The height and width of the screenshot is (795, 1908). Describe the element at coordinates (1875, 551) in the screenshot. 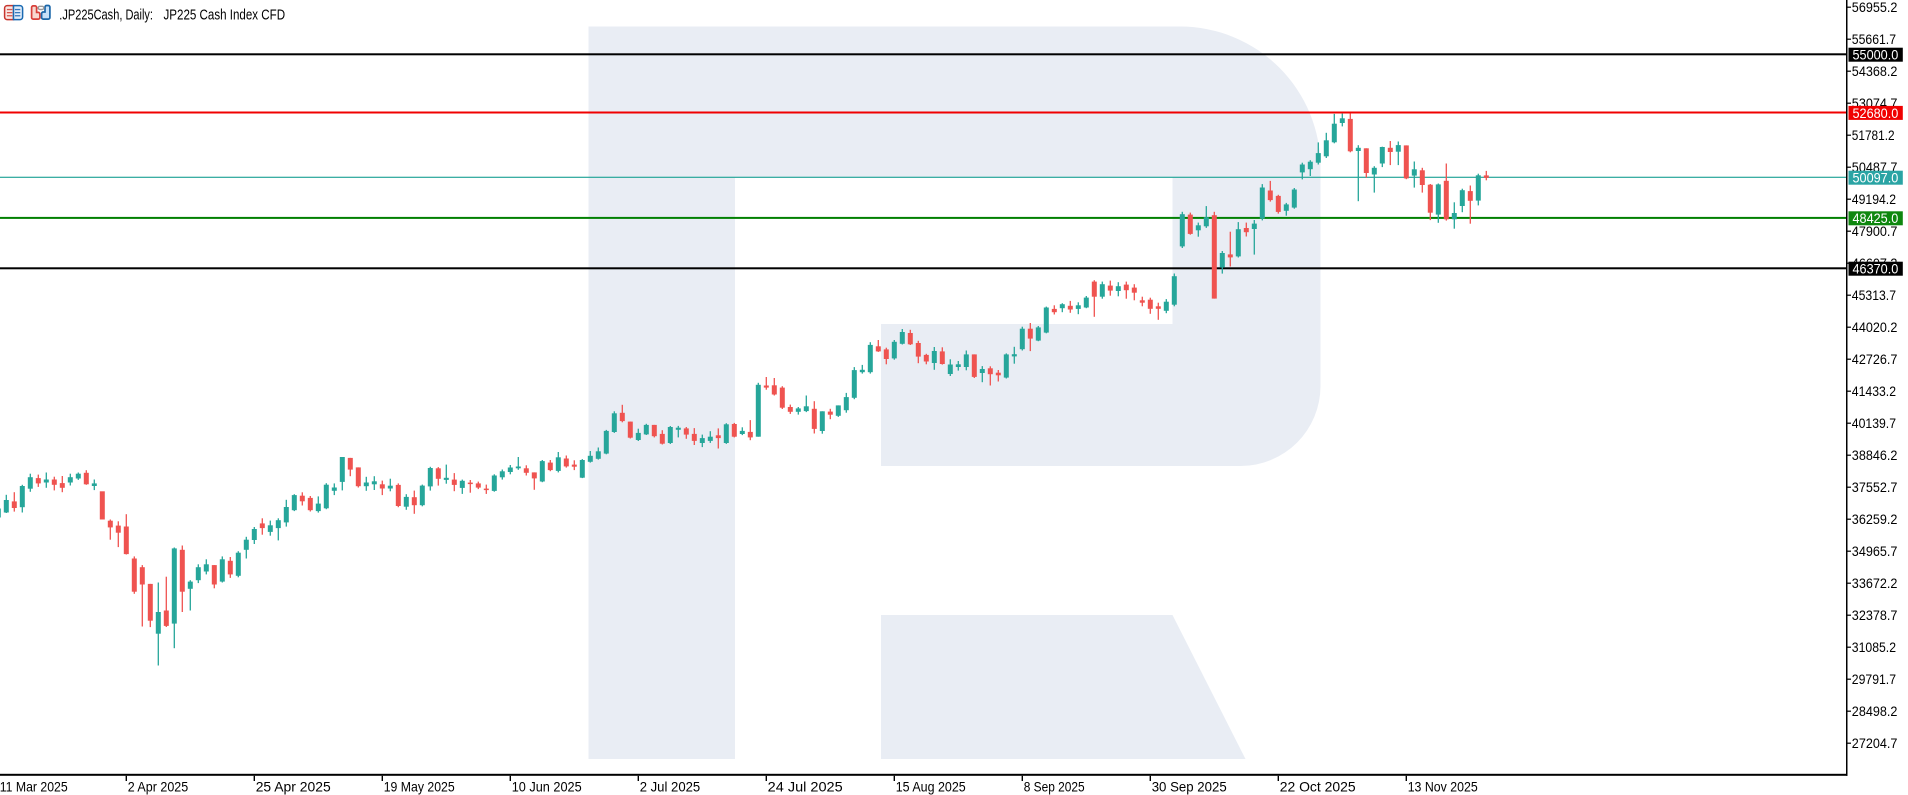

I see `svg-text: 34965.7` at that location.